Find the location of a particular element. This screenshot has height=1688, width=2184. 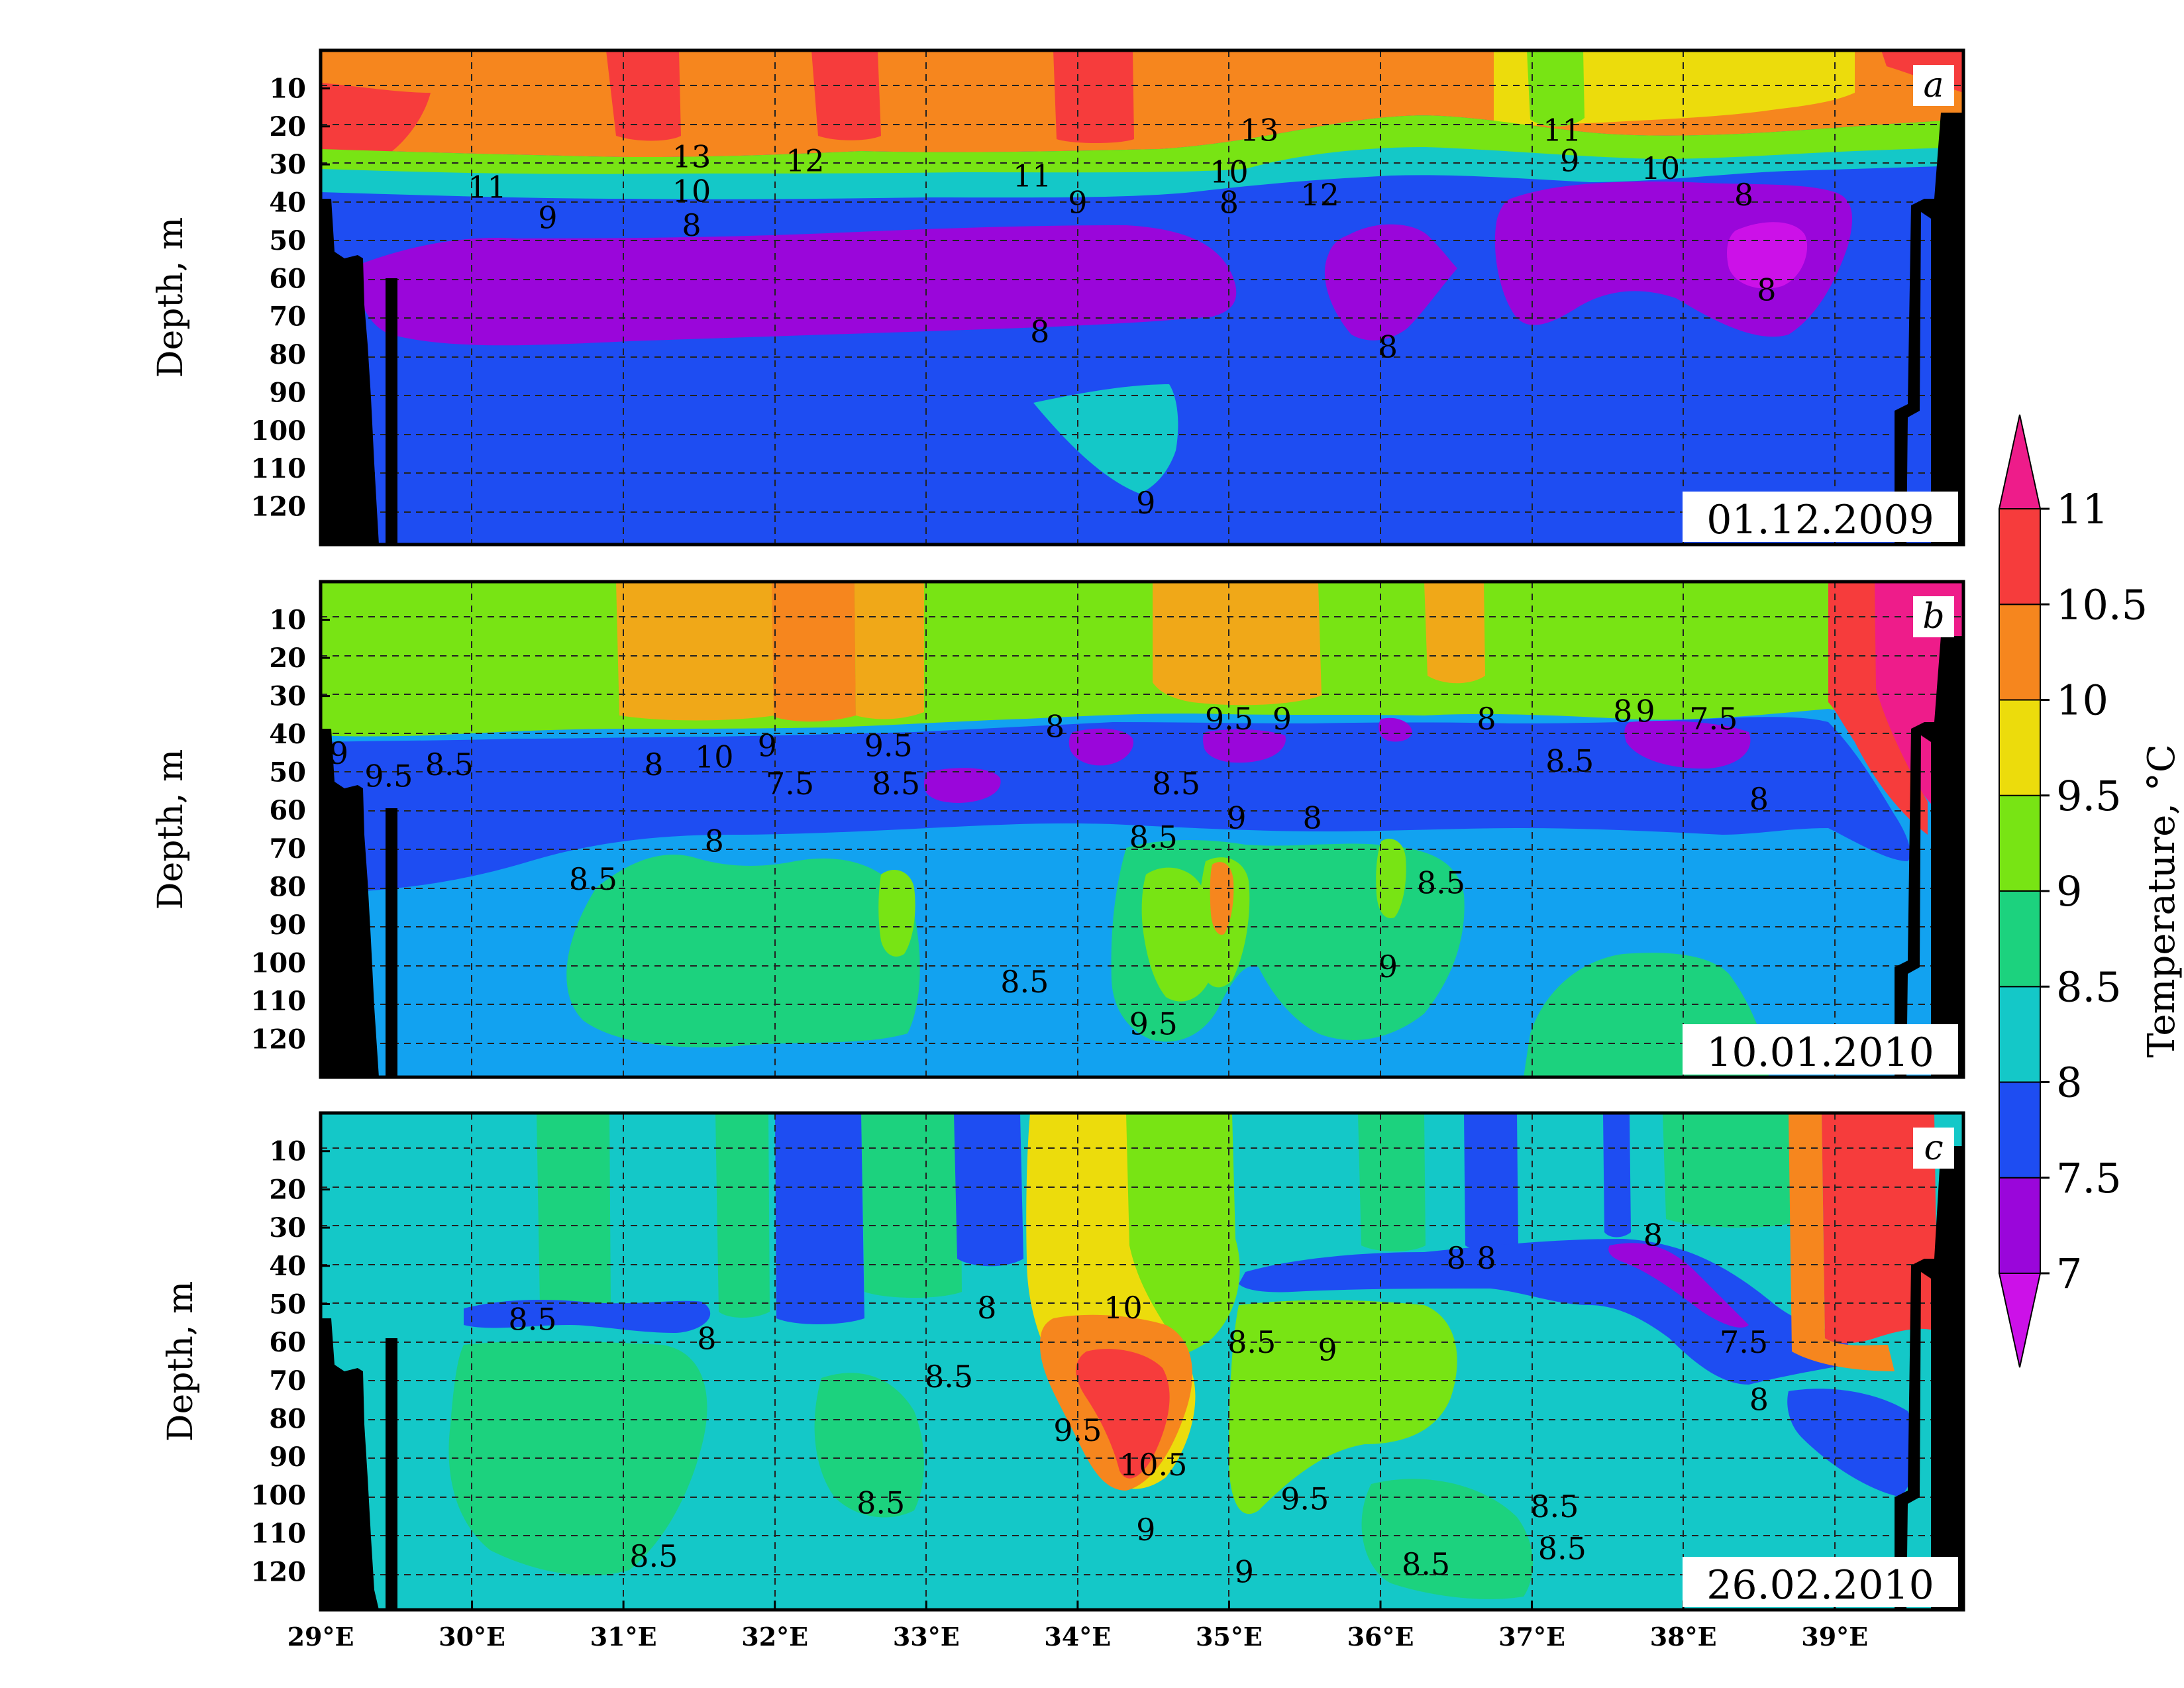

panel-b-cold-band is located at coordinates (1115, 804).